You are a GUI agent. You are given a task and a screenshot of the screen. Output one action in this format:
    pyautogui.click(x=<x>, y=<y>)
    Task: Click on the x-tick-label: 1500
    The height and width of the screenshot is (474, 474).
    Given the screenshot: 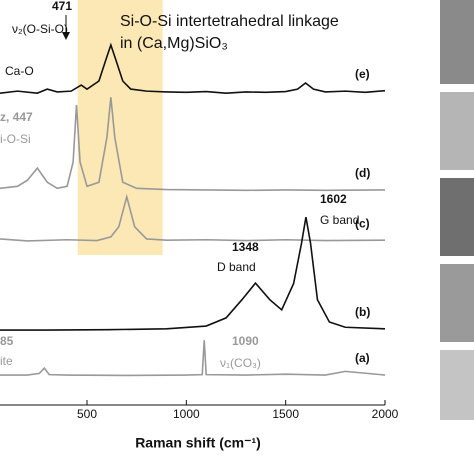 What is the action you would take?
    pyautogui.click(x=285, y=414)
    